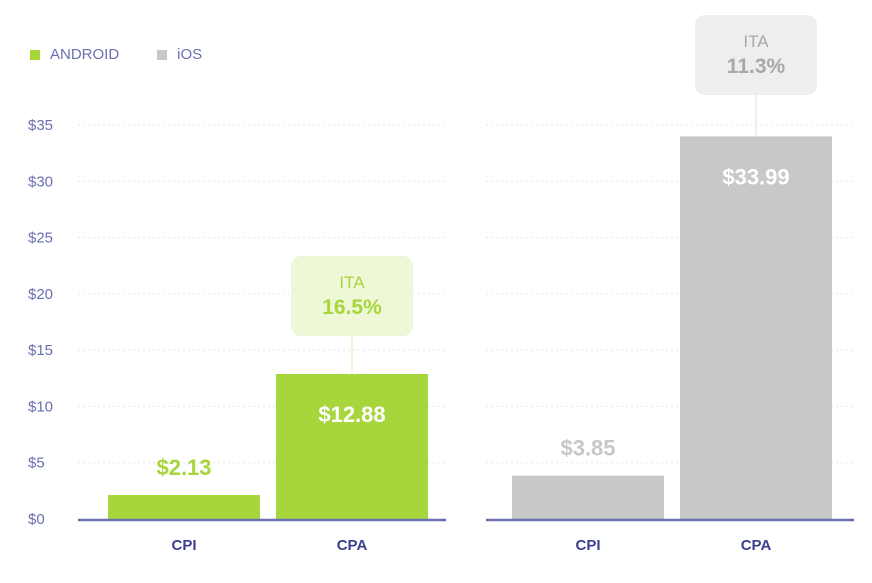 Image resolution: width=872 pixels, height=583 pixels. I want to click on legend-label-ios: iOS, so click(190, 54).